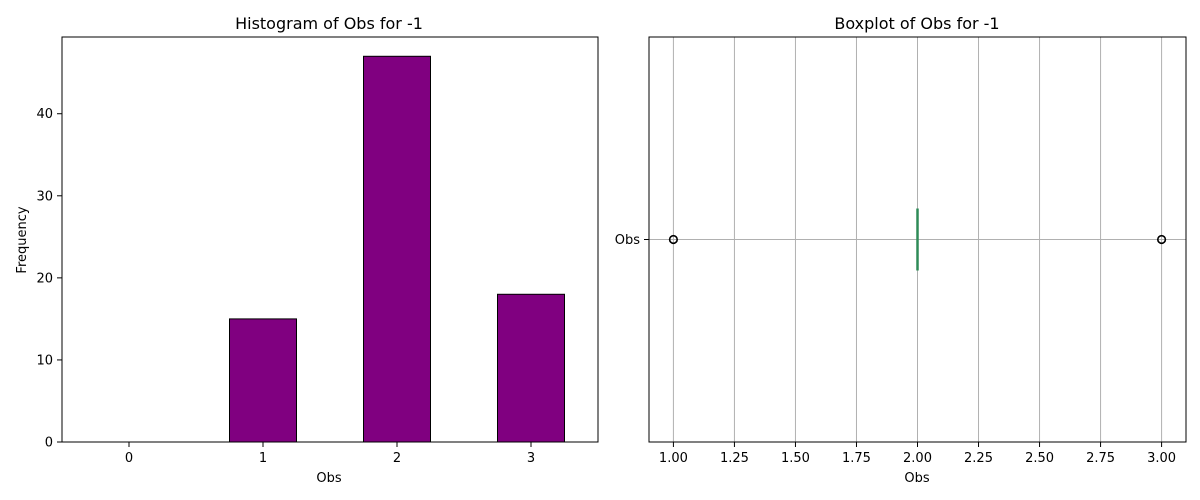 This screenshot has width=1200, height=500. What do you see at coordinates (795, 458) in the screenshot?
I see `boxplot-x-tick-label: 1.50` at bounding box center [795, 458].